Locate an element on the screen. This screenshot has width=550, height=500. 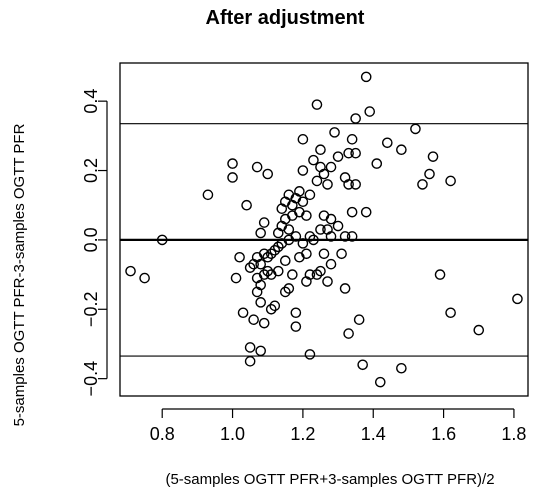
x-tick-label-2: 1.2 is located at coordinates (302, 434).